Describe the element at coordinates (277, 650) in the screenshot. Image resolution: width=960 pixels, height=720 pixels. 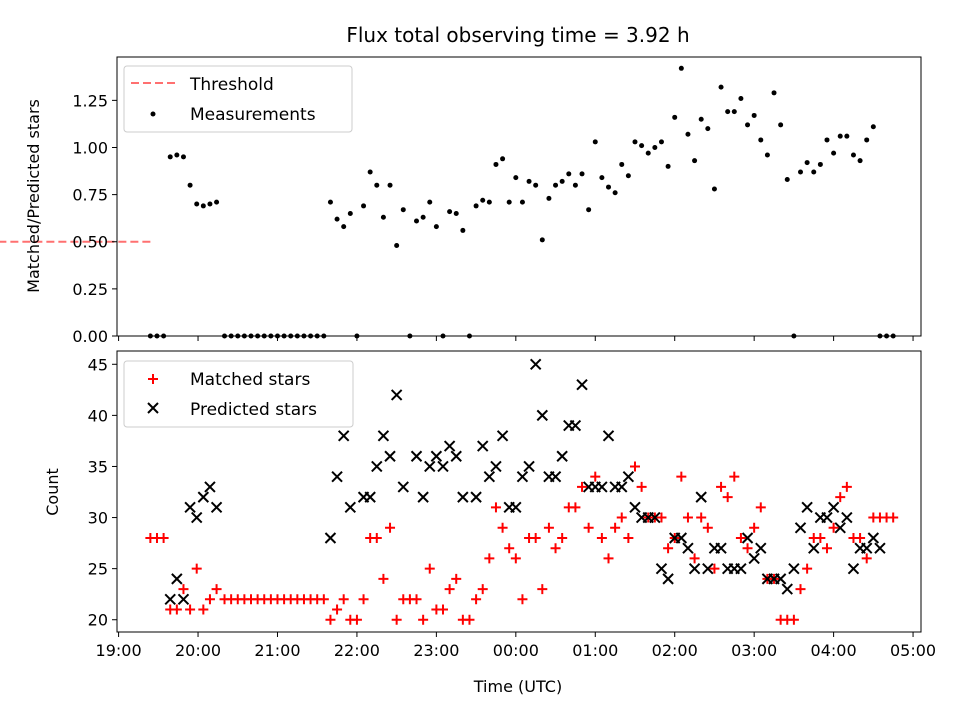
I see `x-tick-label: 21:00` at that location.